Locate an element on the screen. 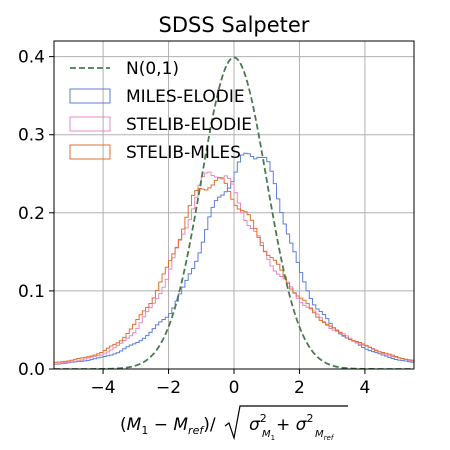 The height and width of the screenshot is (450, 450). y-tick-label: 0.4 is located at coordinates (31, 58).